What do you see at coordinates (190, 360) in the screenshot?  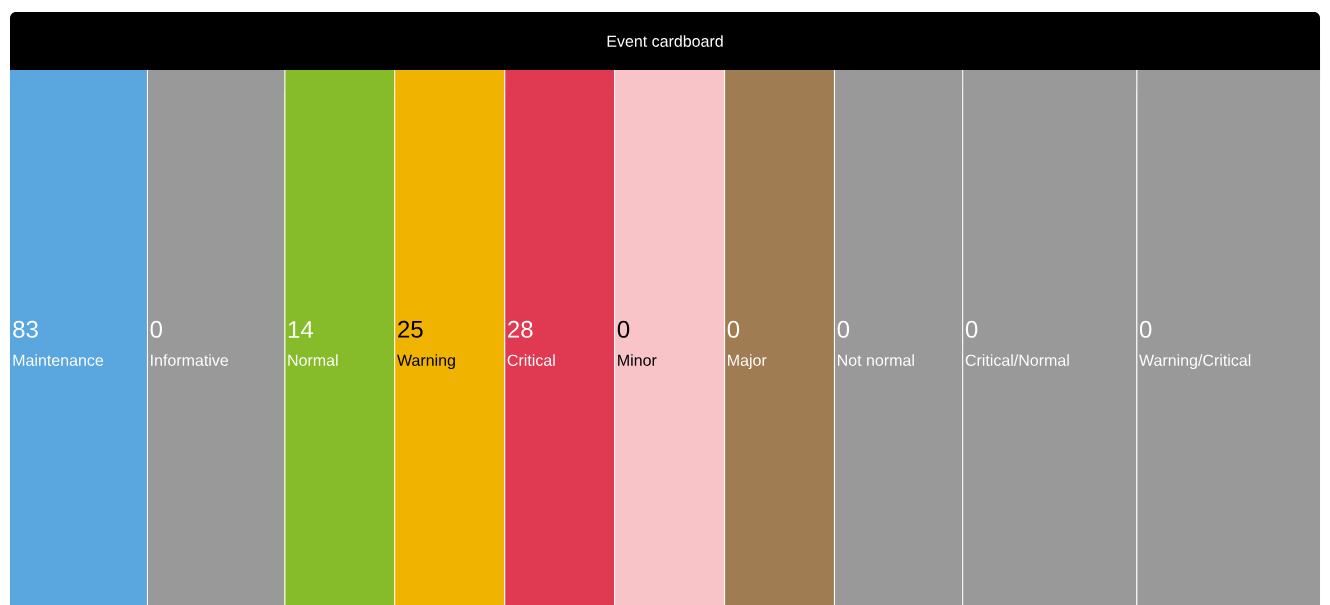 I see `category-label: Informative` at bounding box center [190, 360].